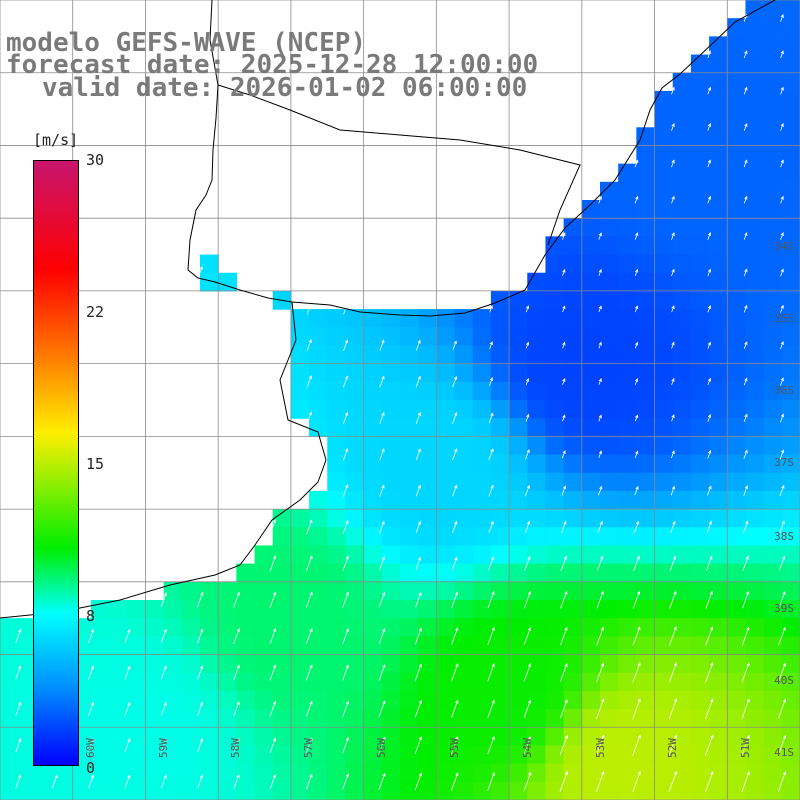 Image resolution: width=800 pixels, height=800 pixels. I want to click on colorbar-tick-0: 0, so click(91, 768).